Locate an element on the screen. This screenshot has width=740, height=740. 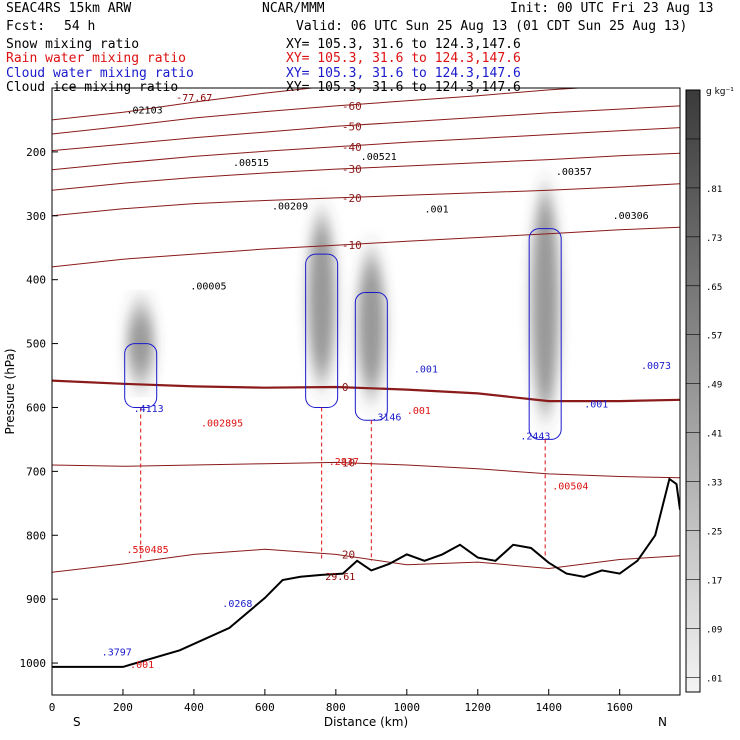
contour-annotation-10: .002895 is located at coordinates (222, 424).